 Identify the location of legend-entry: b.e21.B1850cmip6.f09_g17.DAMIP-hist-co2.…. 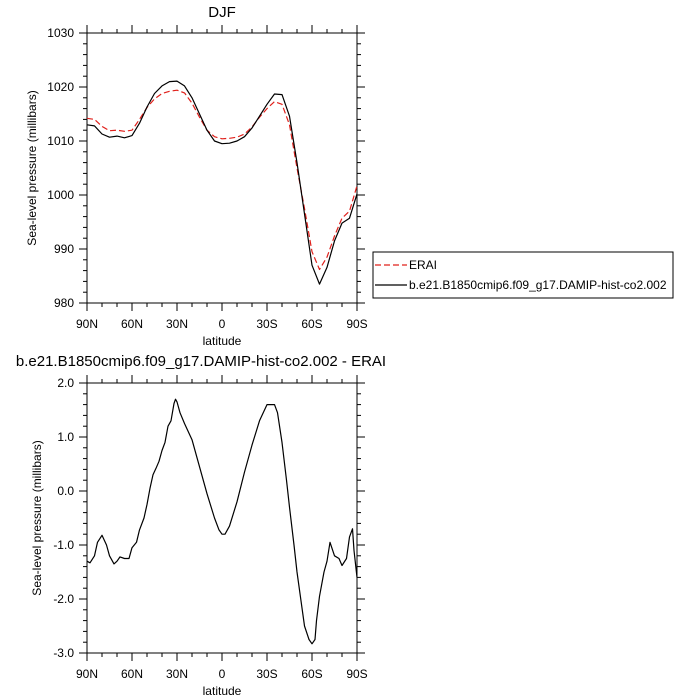
(538, 285).